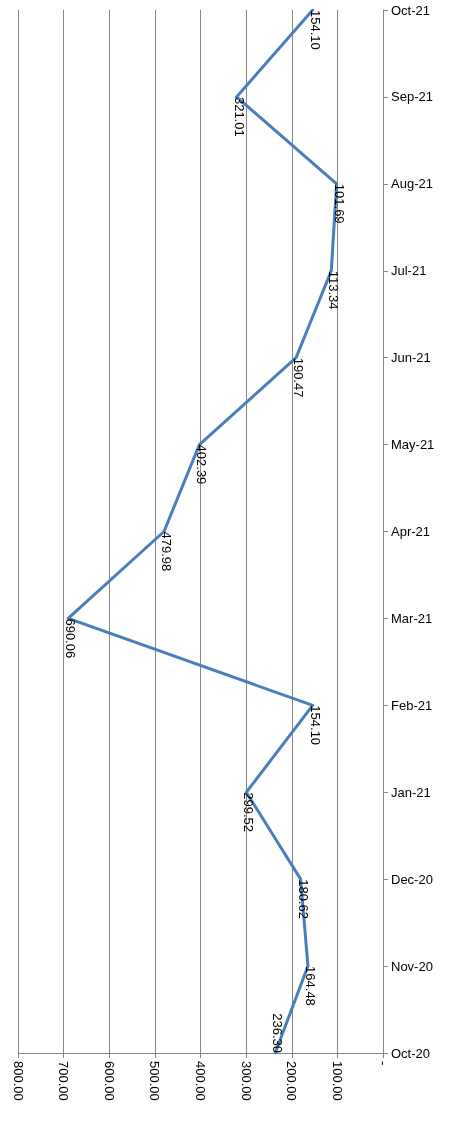  I want to click on x-tick-label: 700.00, so click(64, 1081).